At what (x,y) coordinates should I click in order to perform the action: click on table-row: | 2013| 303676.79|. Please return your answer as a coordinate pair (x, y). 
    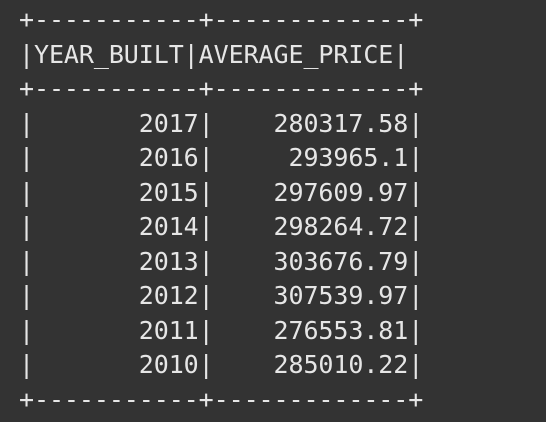
    Looking at the image, I should click on (221, 261).